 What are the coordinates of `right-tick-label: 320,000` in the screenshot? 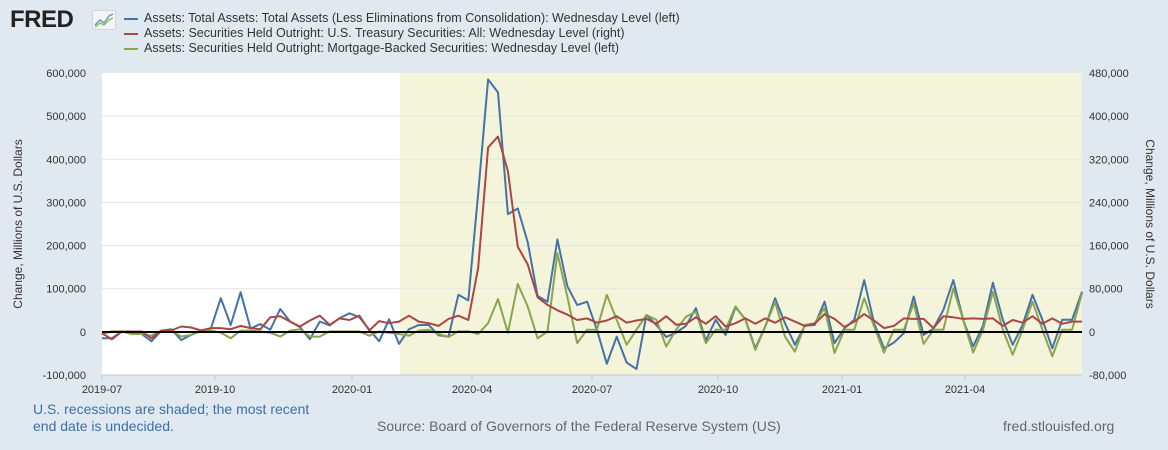 It's located at (1109, 160).